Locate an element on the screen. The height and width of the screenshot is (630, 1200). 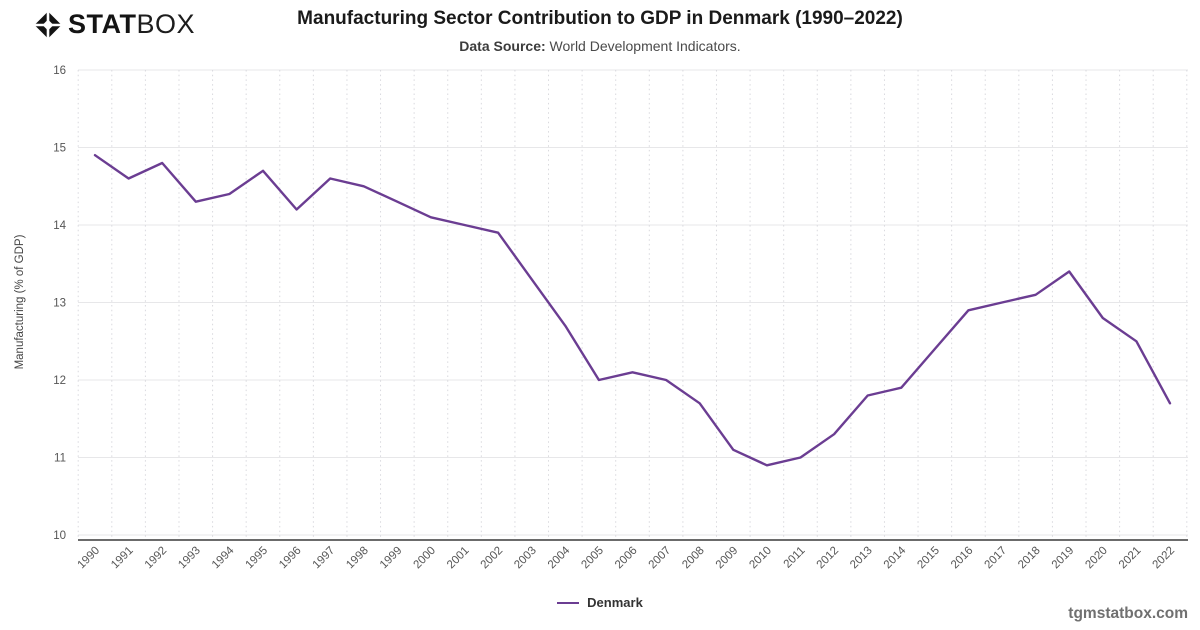
y-tick-label: 14 is located at coordinates (59, 226).